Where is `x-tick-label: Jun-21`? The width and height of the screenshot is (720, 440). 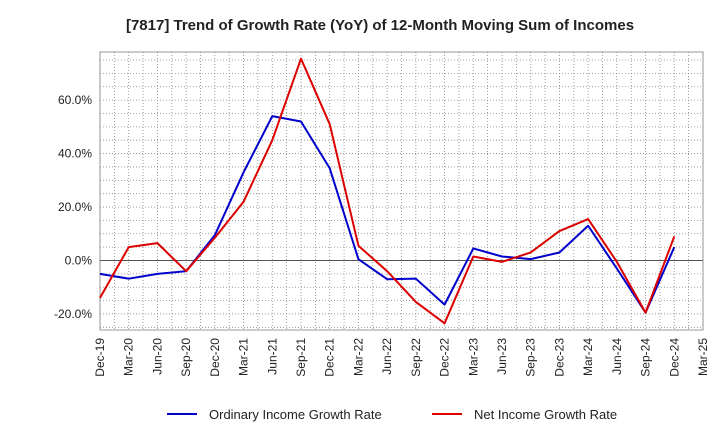
x-tick-label: Jun-21 is located at coordinates (272, 356).